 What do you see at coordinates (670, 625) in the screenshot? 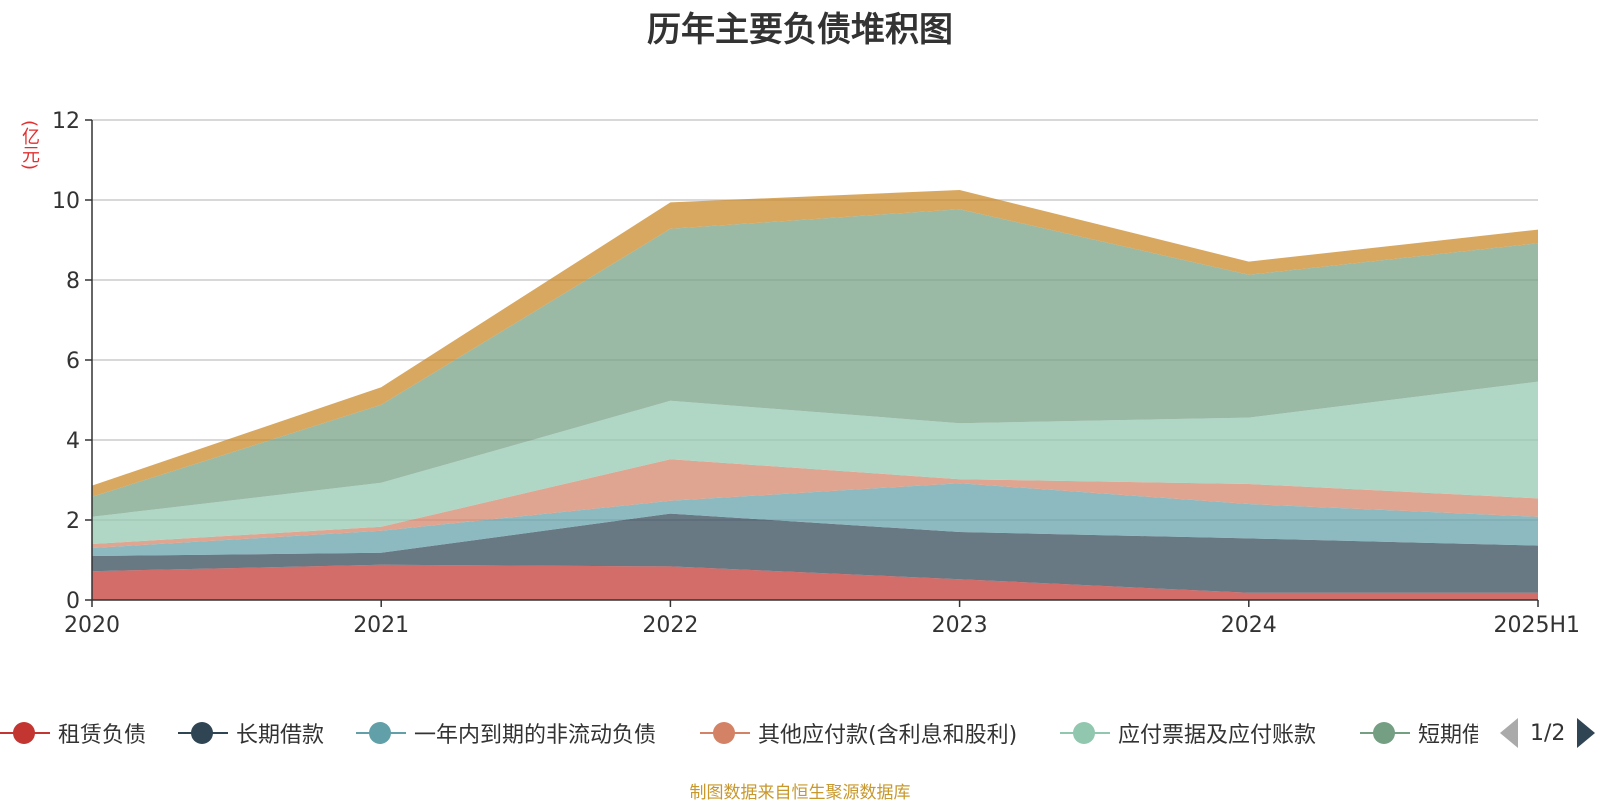
I see `x-tick-label: 2022` at bounding box center [670, 625].